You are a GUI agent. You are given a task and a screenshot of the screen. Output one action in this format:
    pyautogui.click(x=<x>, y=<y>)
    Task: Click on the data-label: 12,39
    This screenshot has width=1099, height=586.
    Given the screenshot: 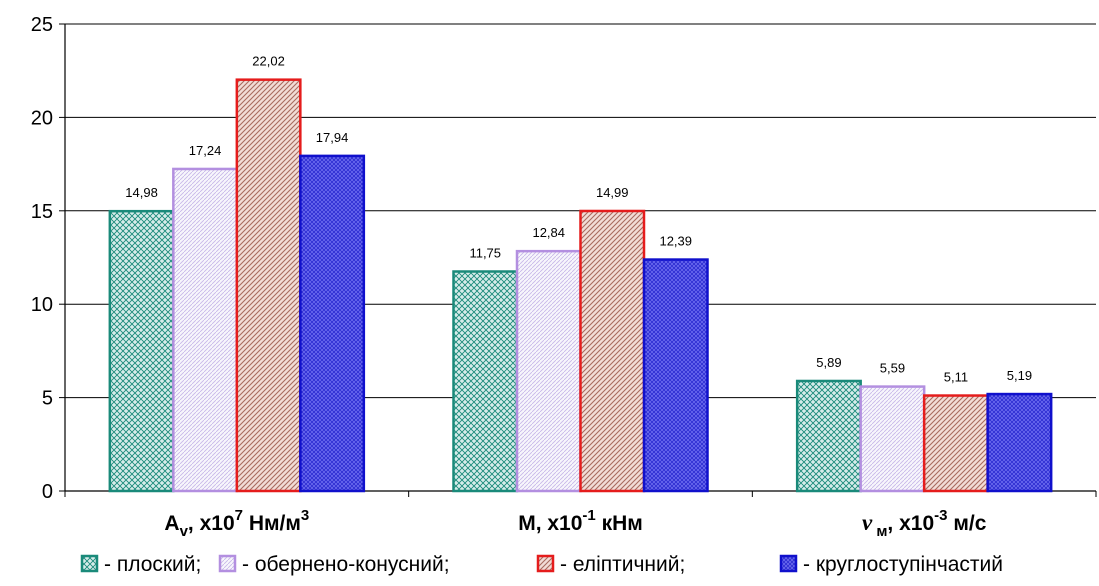 What is the action you would take?
    pyautogui.click(x=675, y=241)
    